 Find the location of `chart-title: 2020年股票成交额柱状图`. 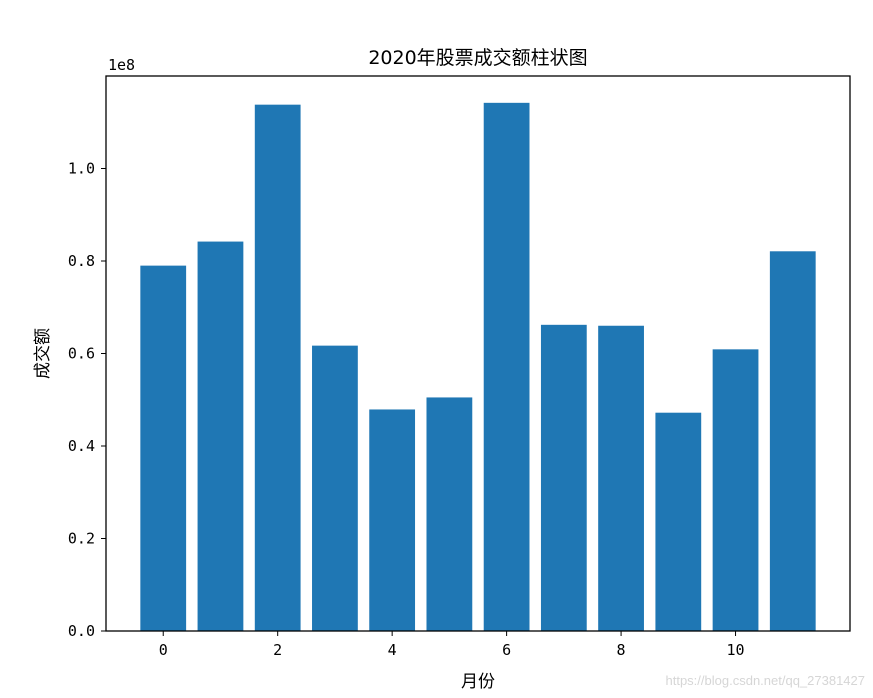

chart-title: 2020年股票成交额柱状图 is located at coordinates (477, 58).